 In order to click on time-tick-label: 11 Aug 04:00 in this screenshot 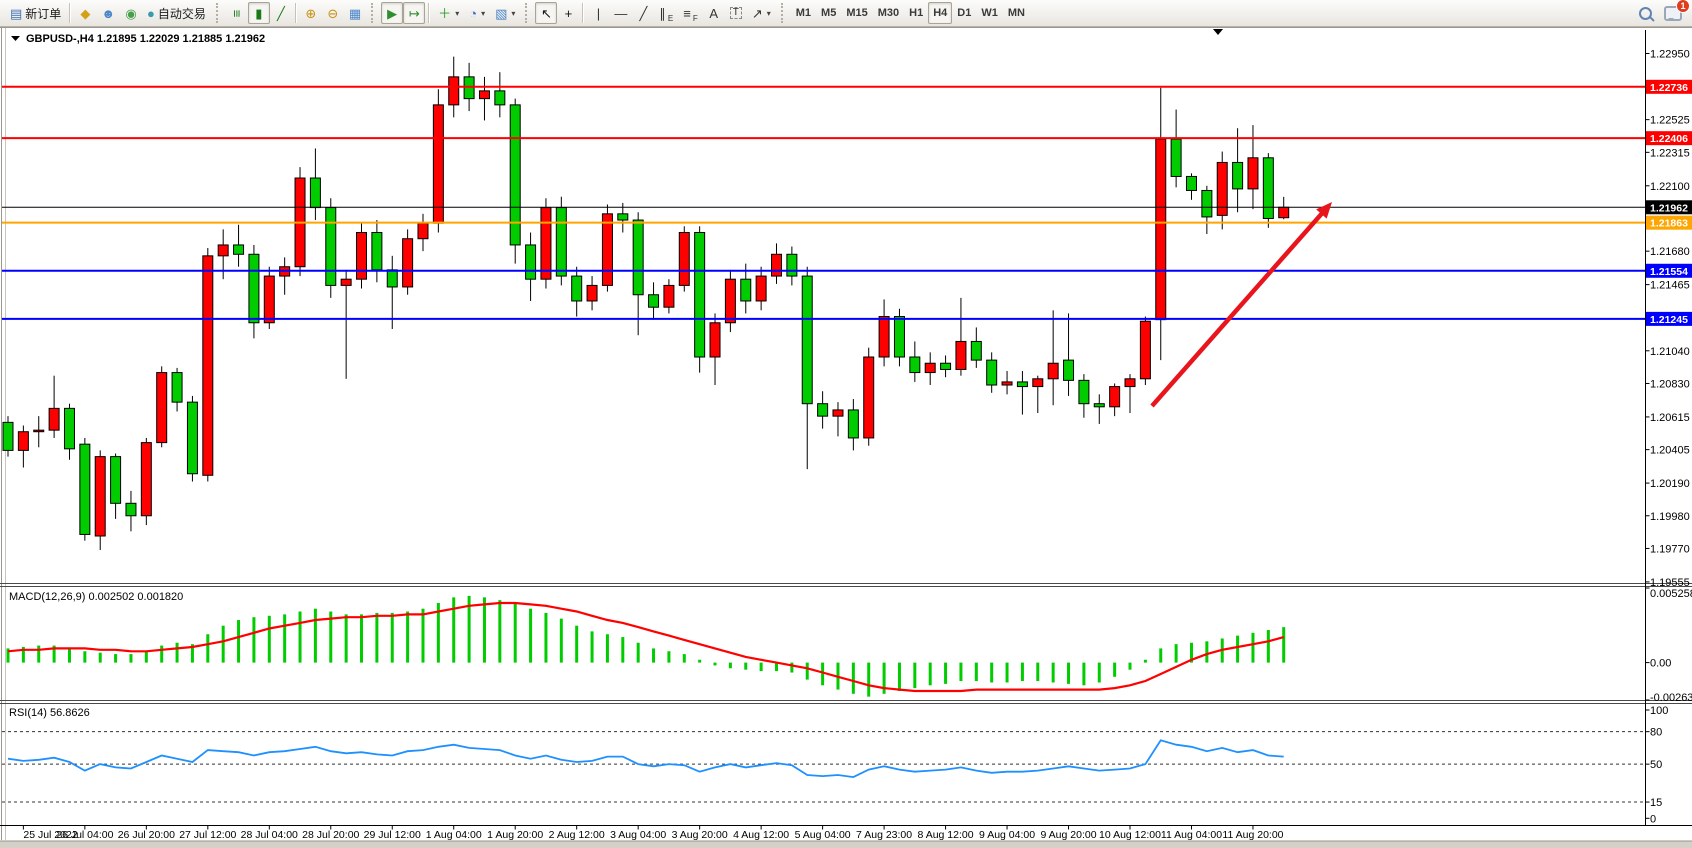, I will do `click(1191, 835)`.